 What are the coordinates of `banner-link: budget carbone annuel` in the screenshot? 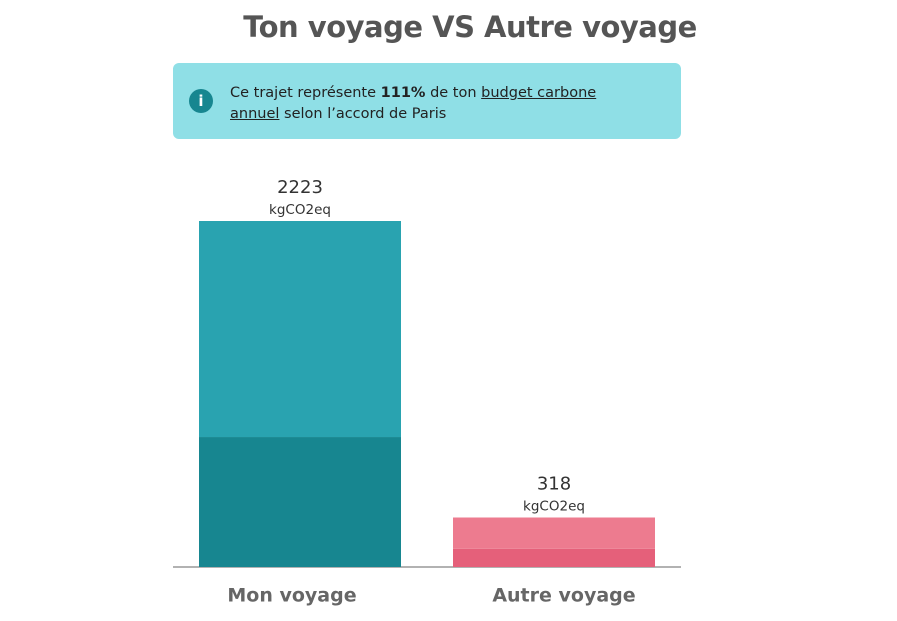 It's located at (413, 103).